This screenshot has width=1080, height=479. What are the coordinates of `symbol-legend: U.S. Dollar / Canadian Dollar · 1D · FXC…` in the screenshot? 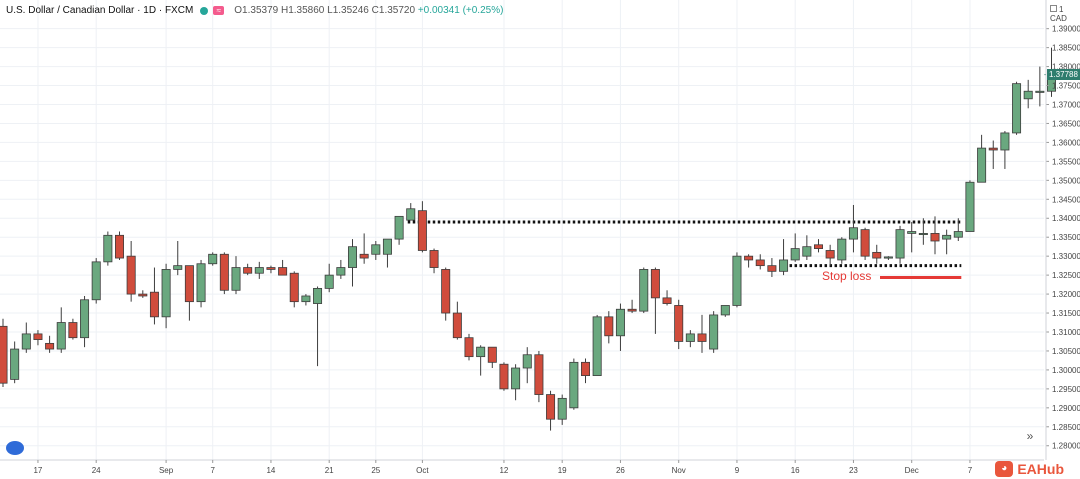 It's located at (254, 10).